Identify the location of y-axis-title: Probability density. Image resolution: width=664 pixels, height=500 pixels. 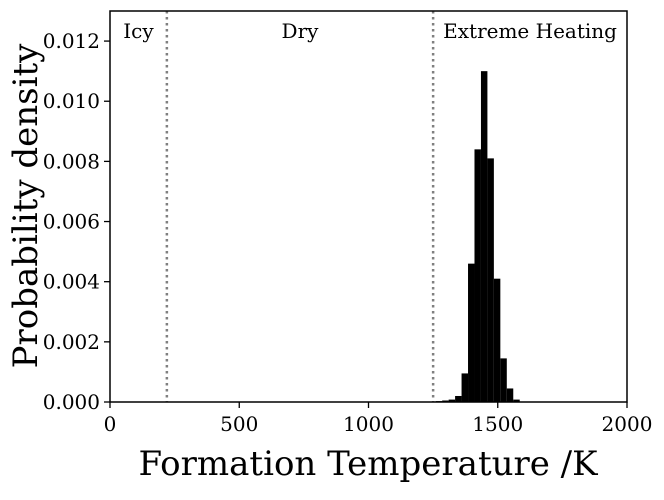
(26, 205).